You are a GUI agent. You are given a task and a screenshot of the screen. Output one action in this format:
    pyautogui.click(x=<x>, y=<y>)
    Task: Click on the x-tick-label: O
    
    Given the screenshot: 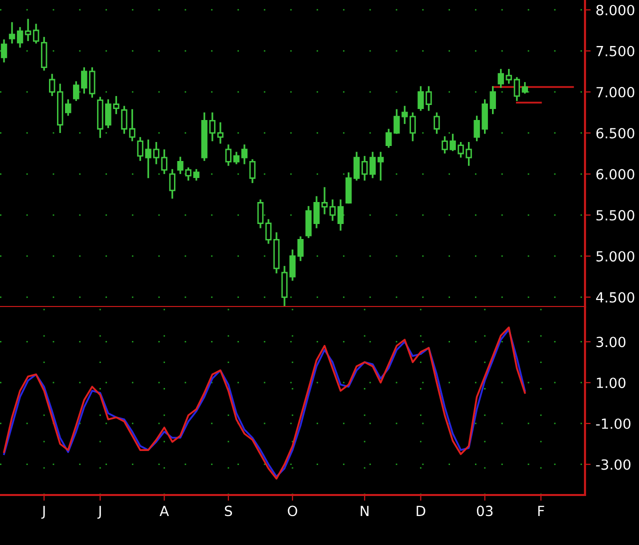 What is the action you would take?
    pyautogui.click(x=293, y=511)
    